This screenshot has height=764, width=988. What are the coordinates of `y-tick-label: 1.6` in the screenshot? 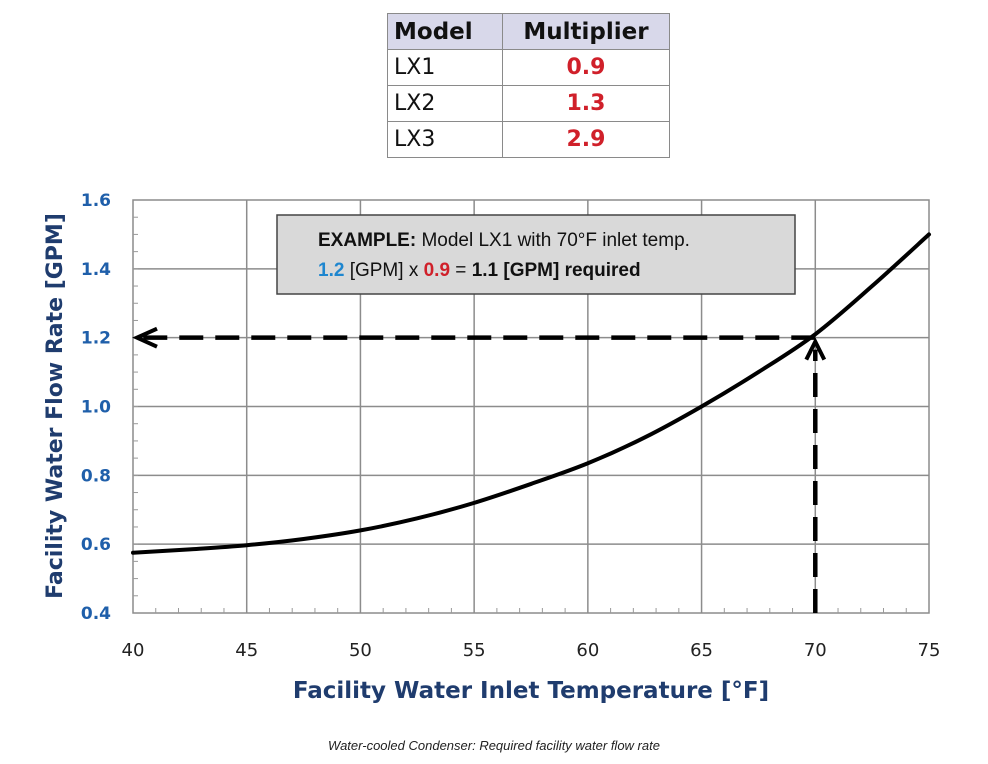 It's located at (96, 201).